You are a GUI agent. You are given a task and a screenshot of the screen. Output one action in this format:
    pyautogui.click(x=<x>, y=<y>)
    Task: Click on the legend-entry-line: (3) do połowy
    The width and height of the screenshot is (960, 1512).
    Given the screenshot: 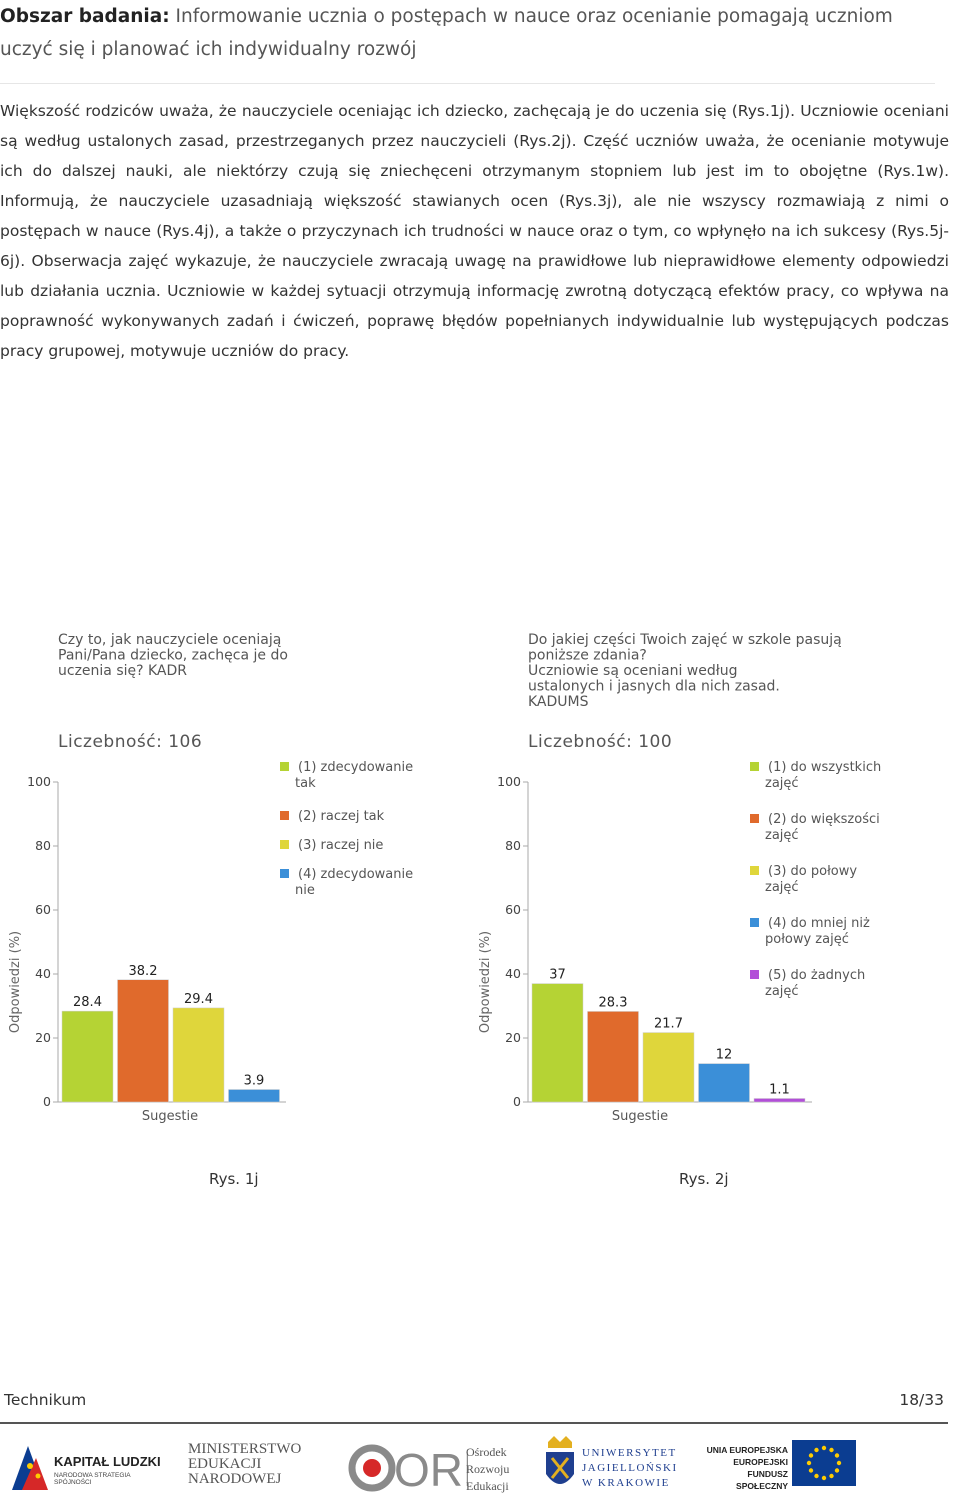 What is the action you would take?
    pyautogui.click(x=812, y=871)
    